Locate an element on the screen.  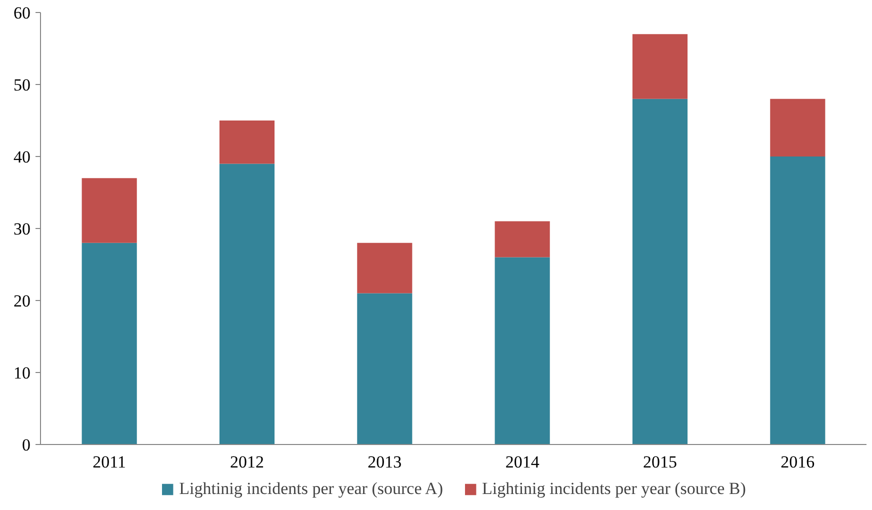
y-tick-label: 20 is located at coordinates (22, 301).